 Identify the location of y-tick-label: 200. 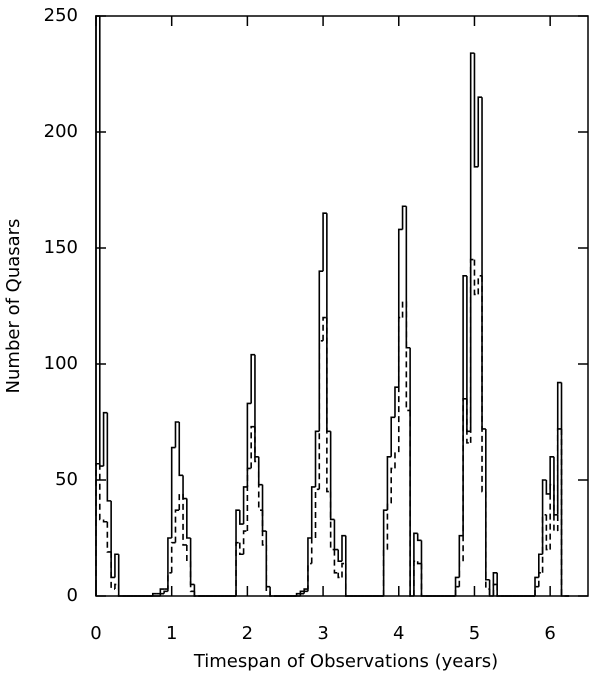
(61, 131).